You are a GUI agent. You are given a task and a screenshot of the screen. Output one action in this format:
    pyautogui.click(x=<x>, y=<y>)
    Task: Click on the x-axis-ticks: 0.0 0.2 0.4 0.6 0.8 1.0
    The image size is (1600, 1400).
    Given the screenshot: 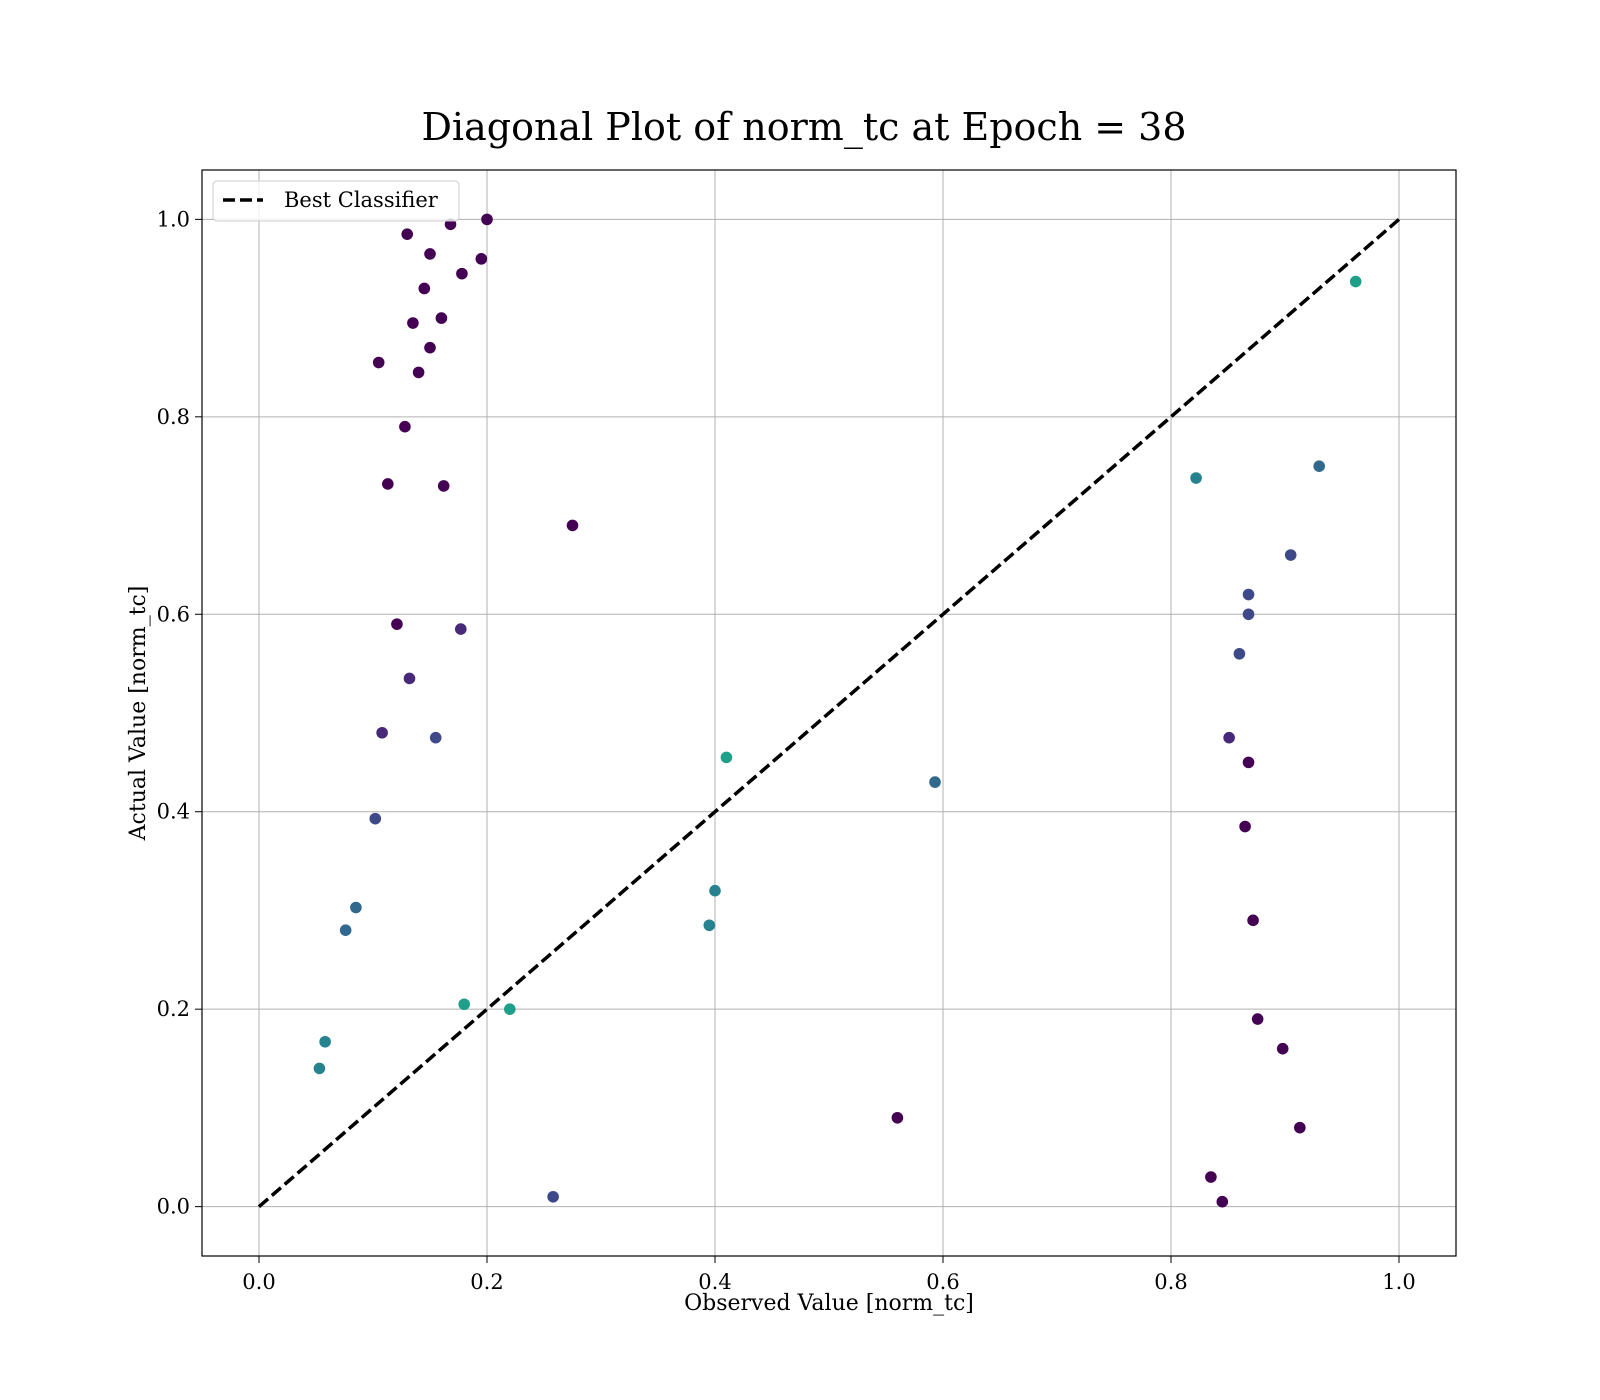 What is the action you would take?
    pyautogui.click(x=829, y=1275)
    